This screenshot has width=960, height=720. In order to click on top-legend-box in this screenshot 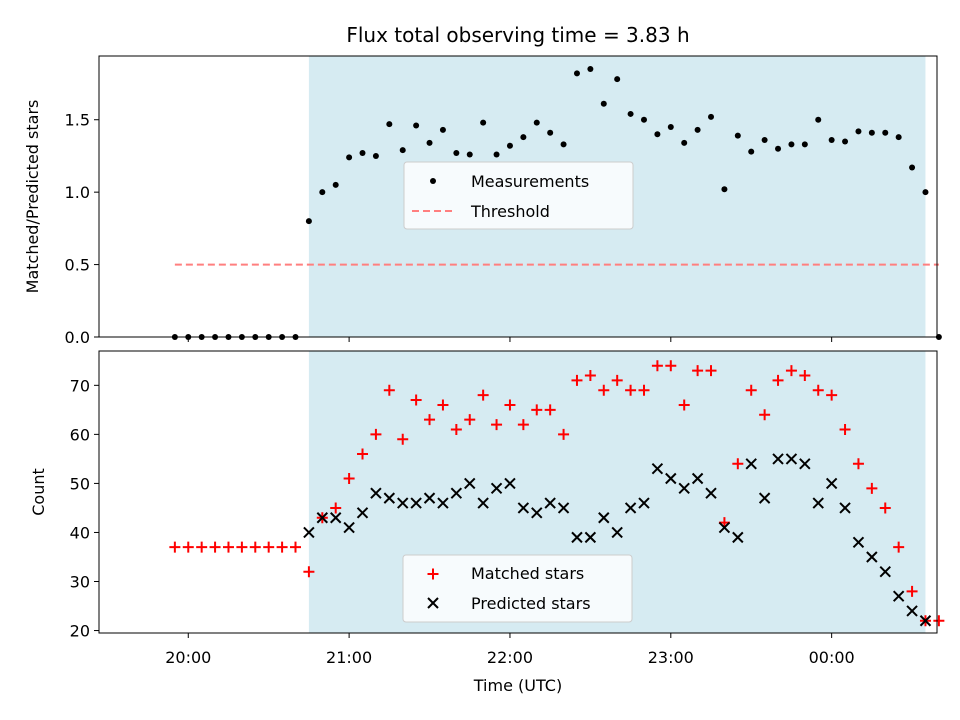, I will do `click(518, 195)`.